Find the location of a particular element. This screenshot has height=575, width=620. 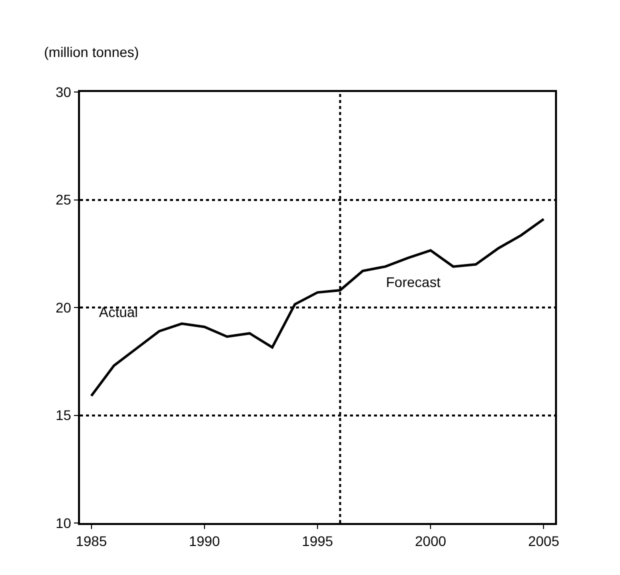

x-tick-label: 1995 is located at coordinates (318, 540).